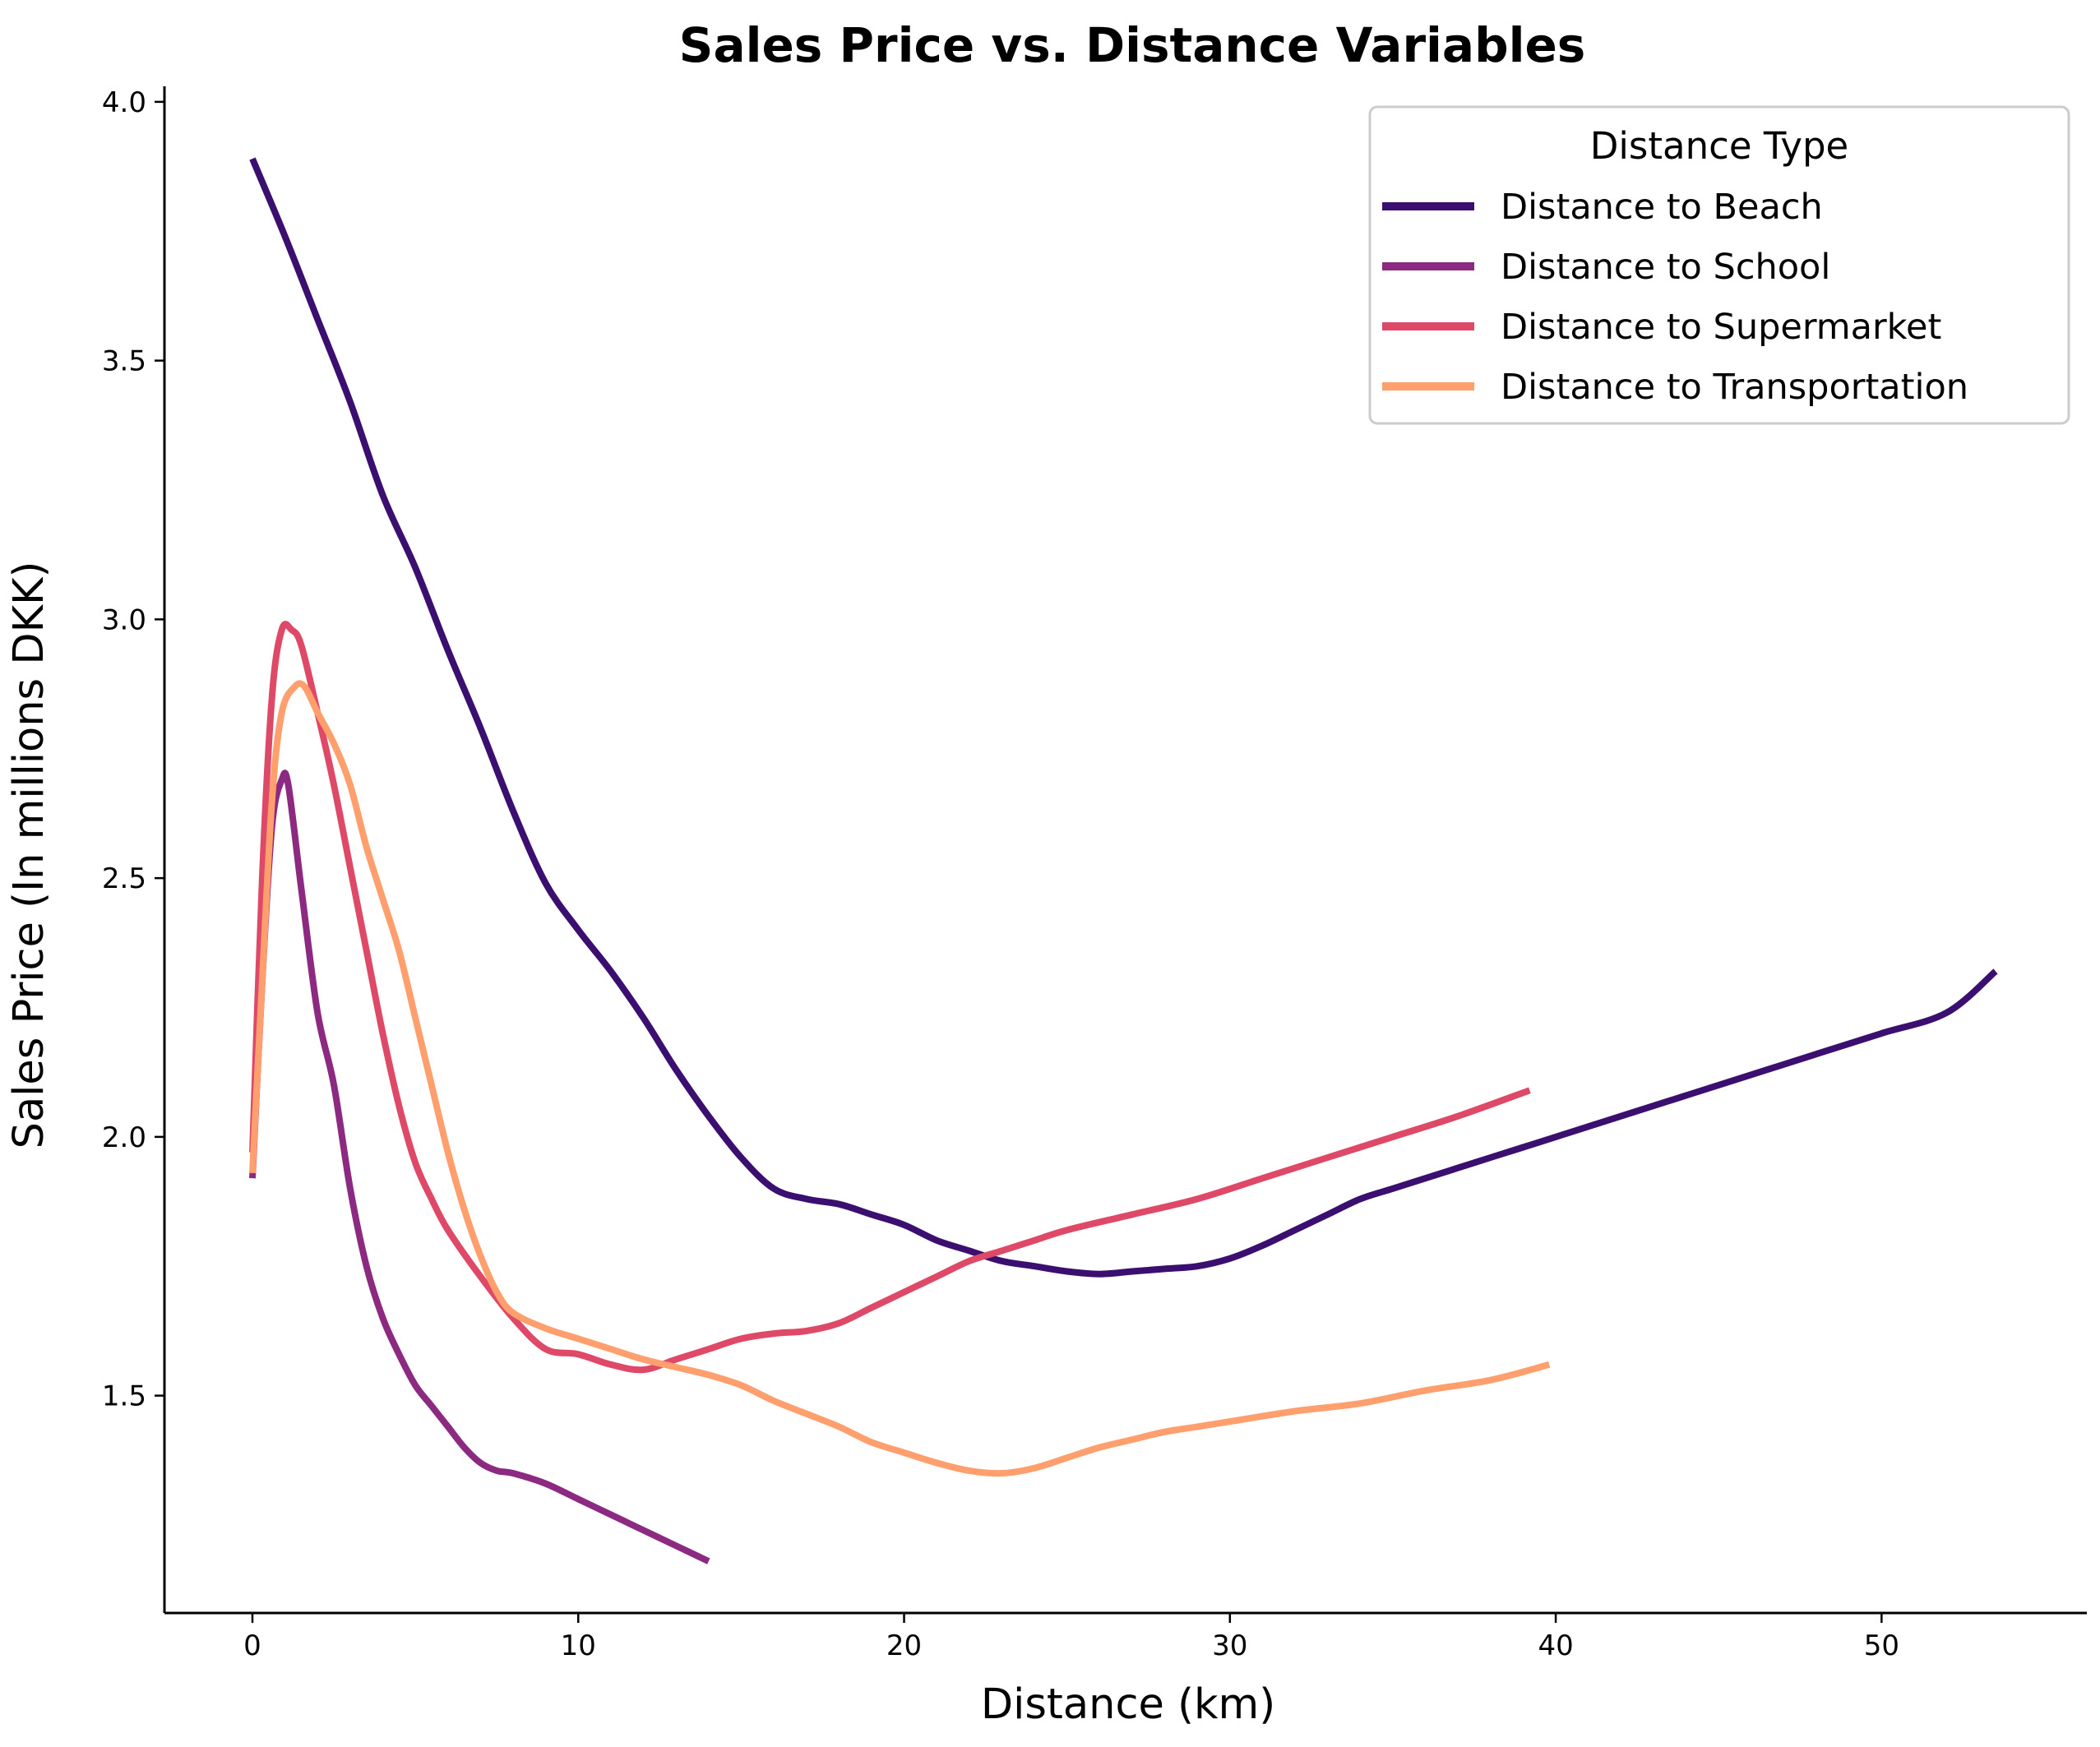 This screenshot has height=1747, width=2100. What do you see at coordinates (578, 1646) in the screenshot?
I see `x-tick-label: 10` at bounding box center [578, 1646].